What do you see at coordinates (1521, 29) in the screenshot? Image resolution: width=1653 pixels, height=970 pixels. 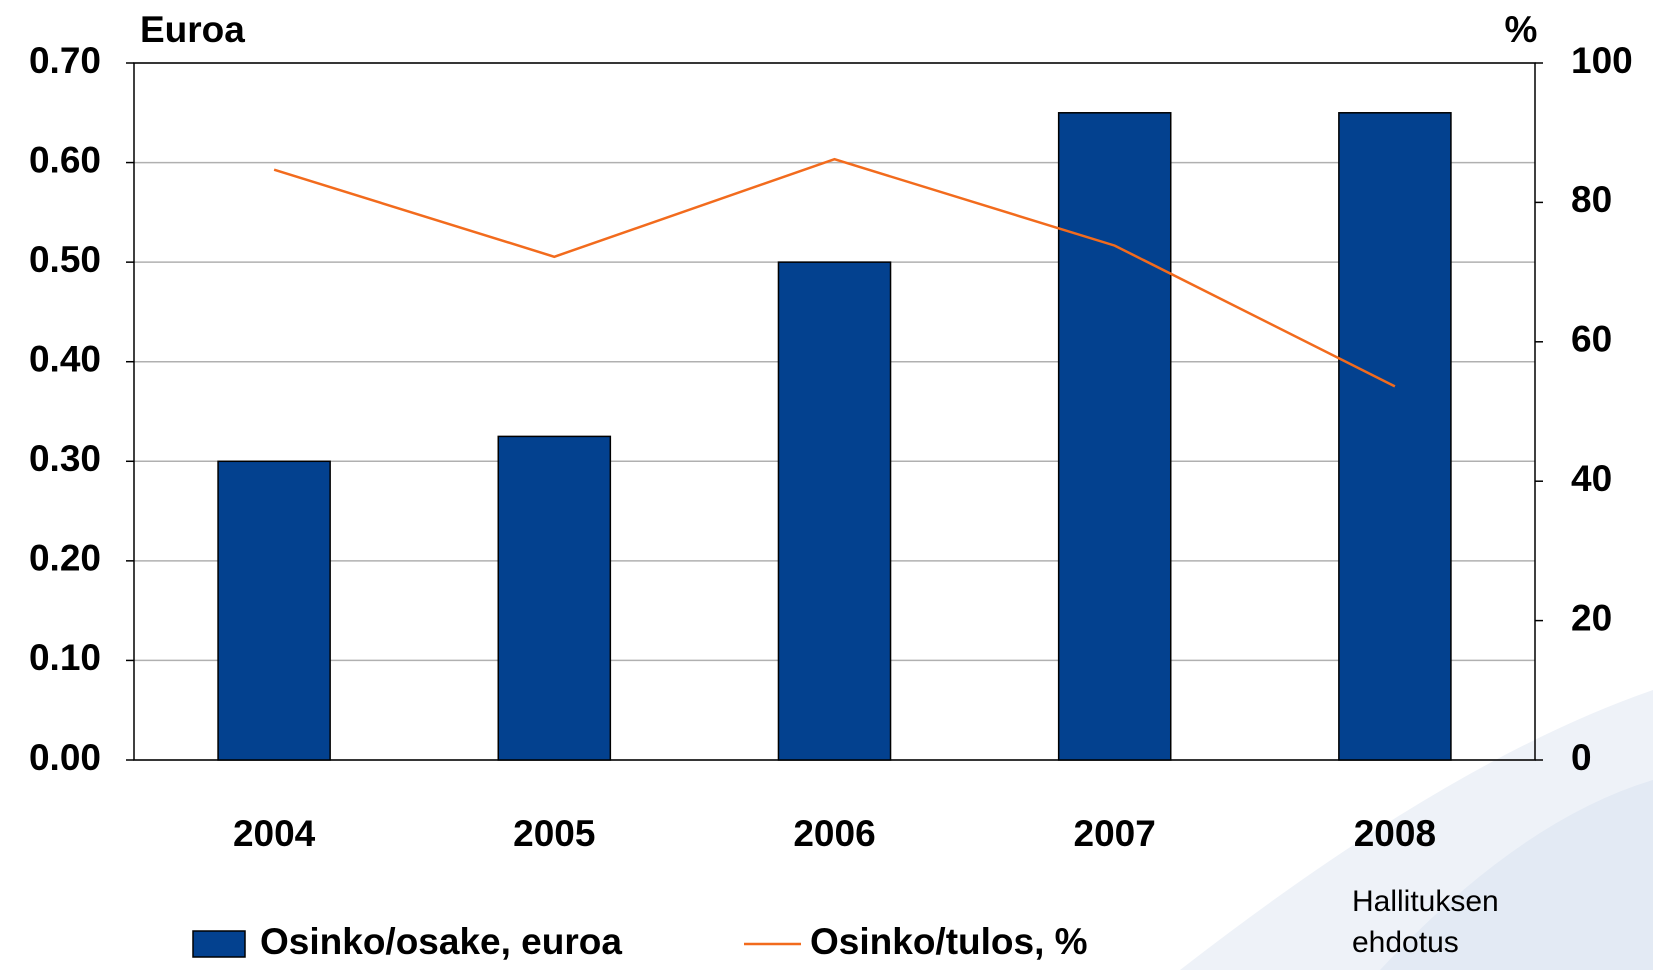 I see `y2-axis-title: %` at bounding box center [1521, 29].